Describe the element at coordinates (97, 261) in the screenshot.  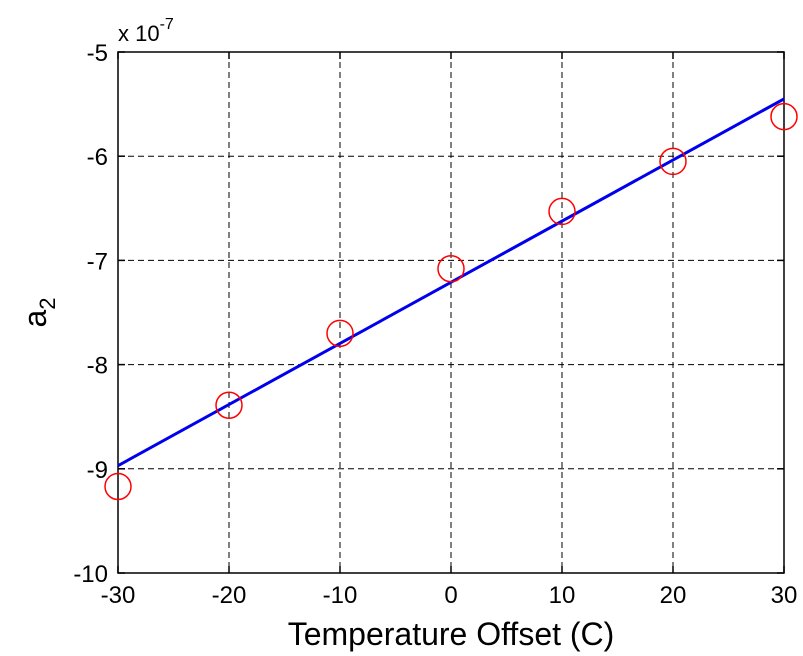
I see `y-tick-label: -7` at that location.